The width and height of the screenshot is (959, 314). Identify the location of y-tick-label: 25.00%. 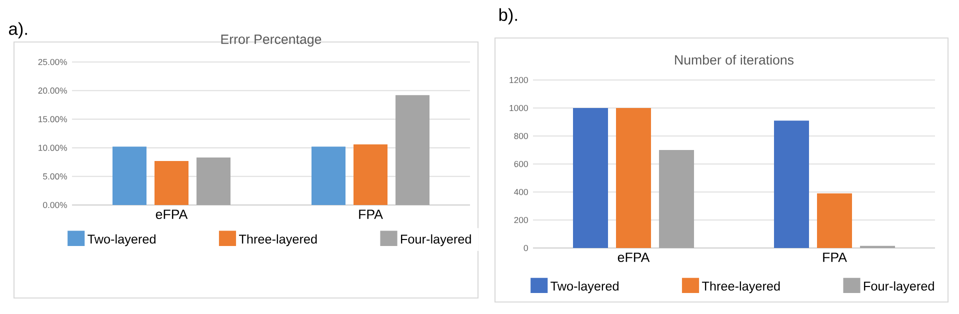
(52, 62).